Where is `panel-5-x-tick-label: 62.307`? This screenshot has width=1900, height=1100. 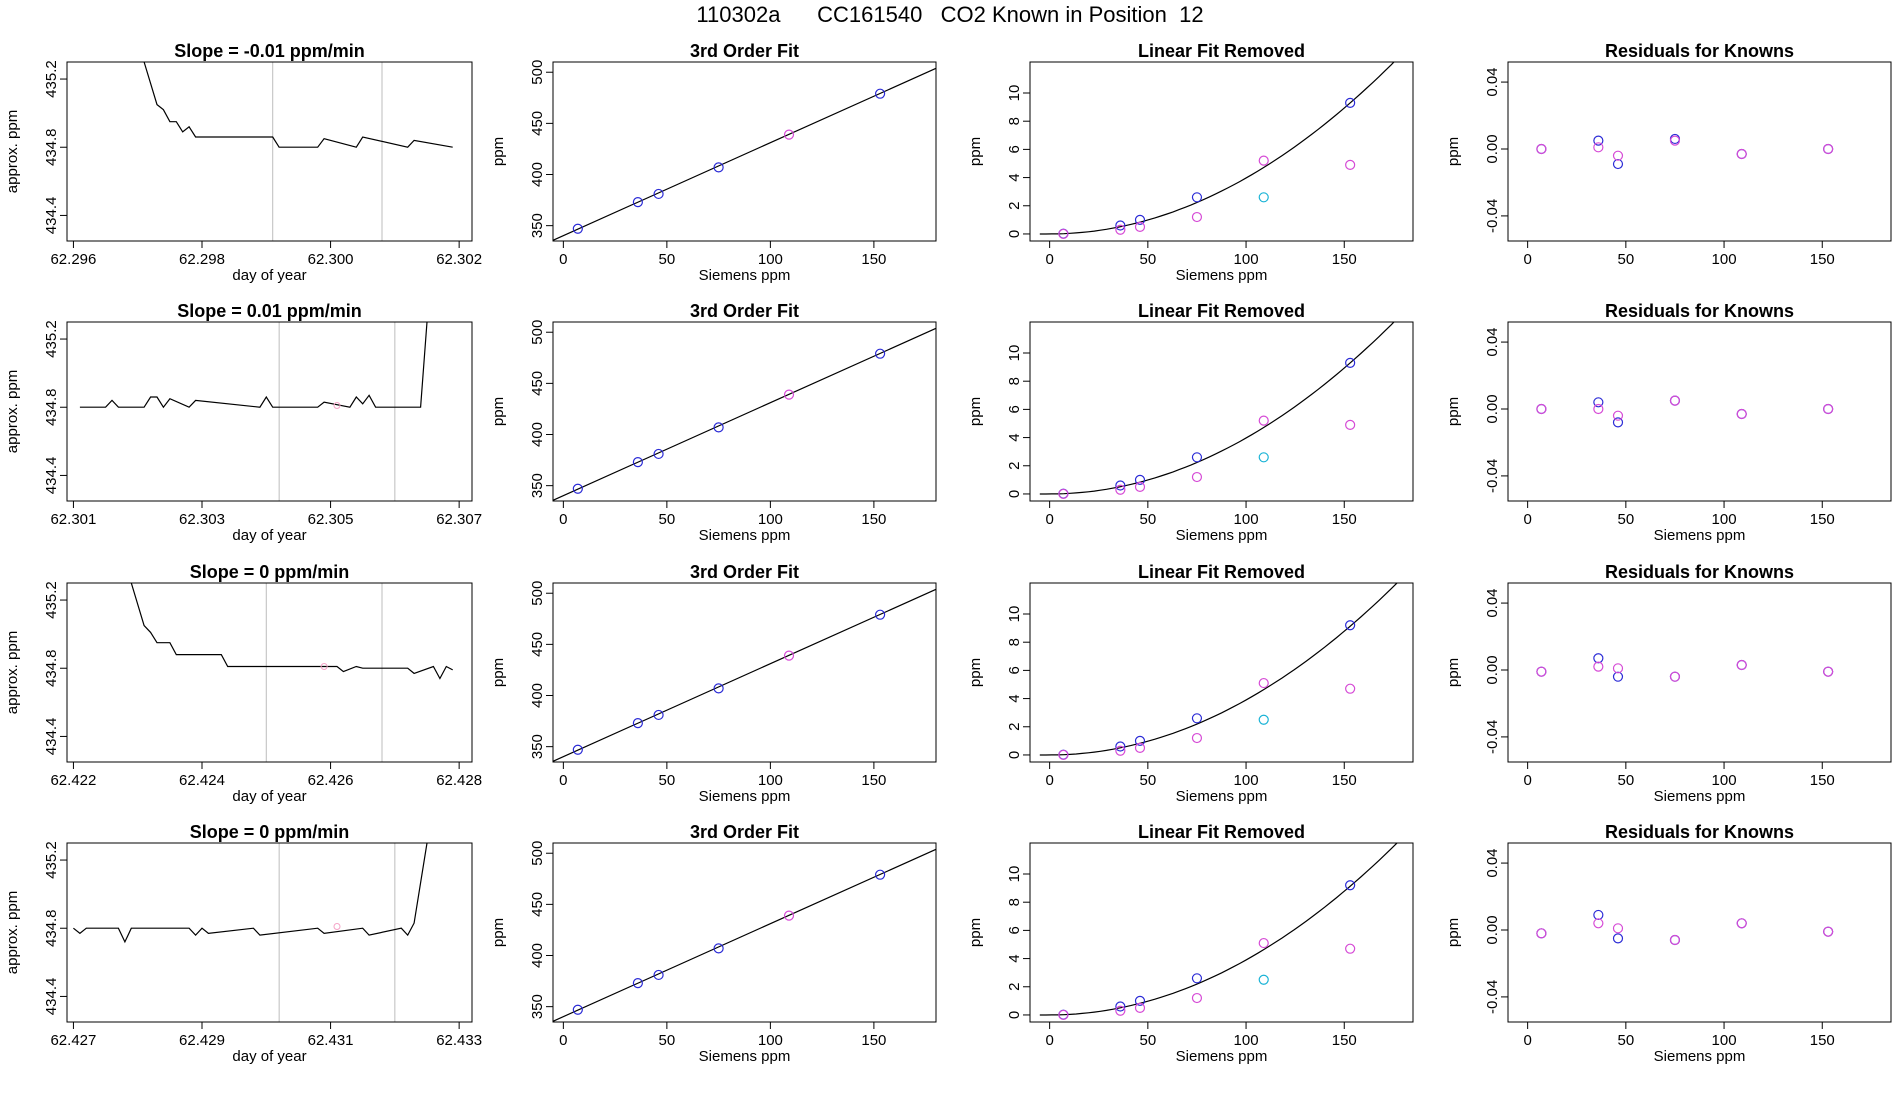 panel-5-x-tick-label: 62.307 is located at coordinates (459, 519).